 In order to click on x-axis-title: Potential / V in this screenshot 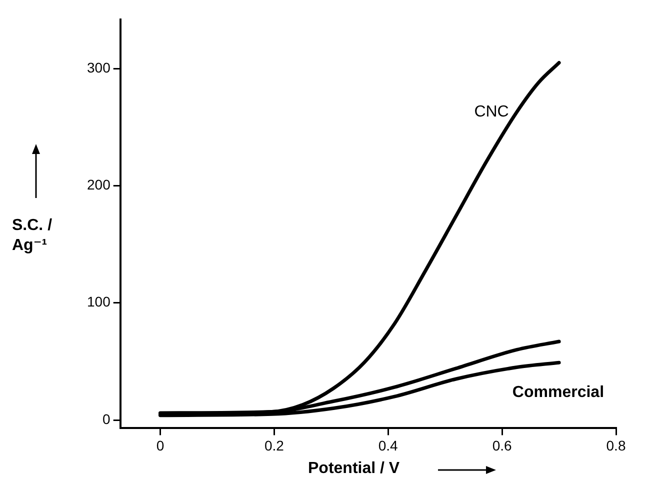, I will do `click(354, 469)`.